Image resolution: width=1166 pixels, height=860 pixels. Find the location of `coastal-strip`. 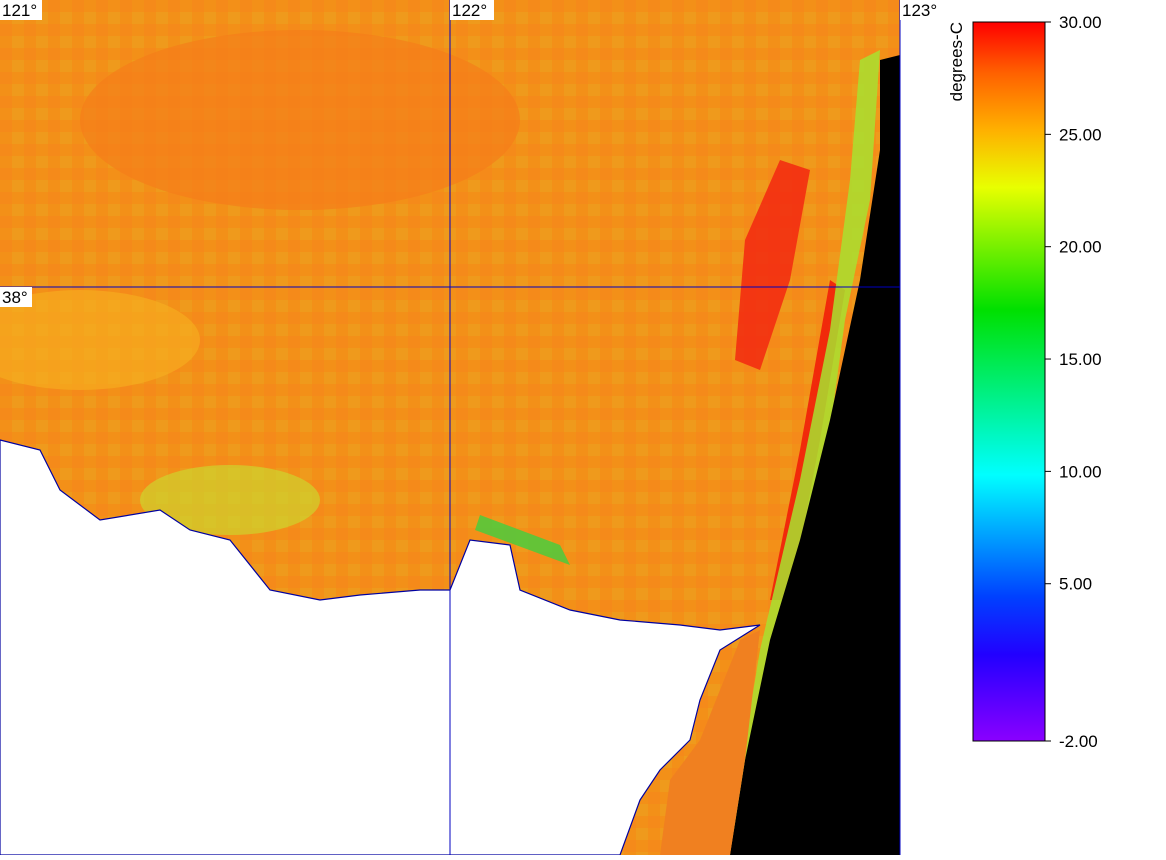

coastal-strip is located at coordinates (805, 440).